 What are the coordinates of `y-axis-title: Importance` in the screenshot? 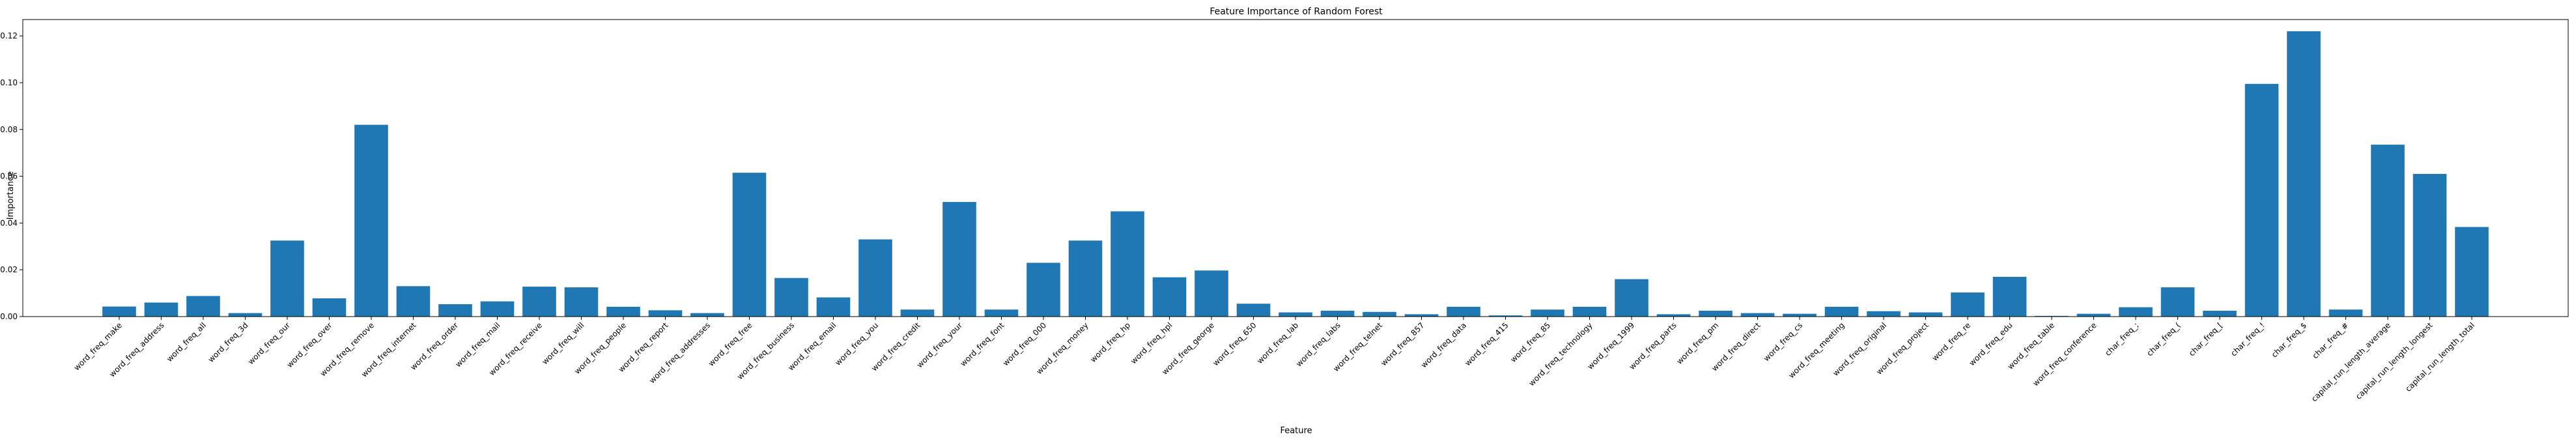 It's located at (11, 195).